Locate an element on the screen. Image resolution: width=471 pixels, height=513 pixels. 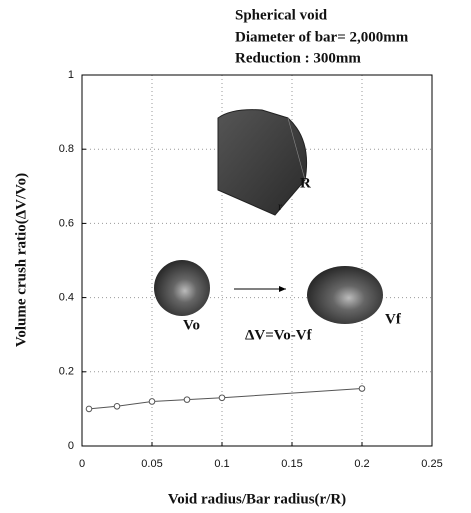
x-axis-label: Void radius/Bar radius(r/R) is located at coordinates (257, 499).